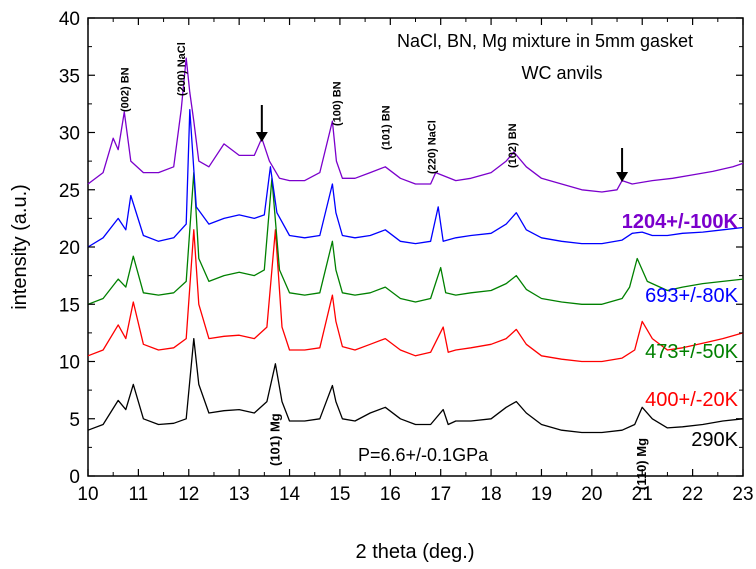 Image resolution: width=756 pixels, height=569 pixels. Describe the element at coordinates (274, 439) in the screenshot. I see `peak-label: (101) Mg` at that location.